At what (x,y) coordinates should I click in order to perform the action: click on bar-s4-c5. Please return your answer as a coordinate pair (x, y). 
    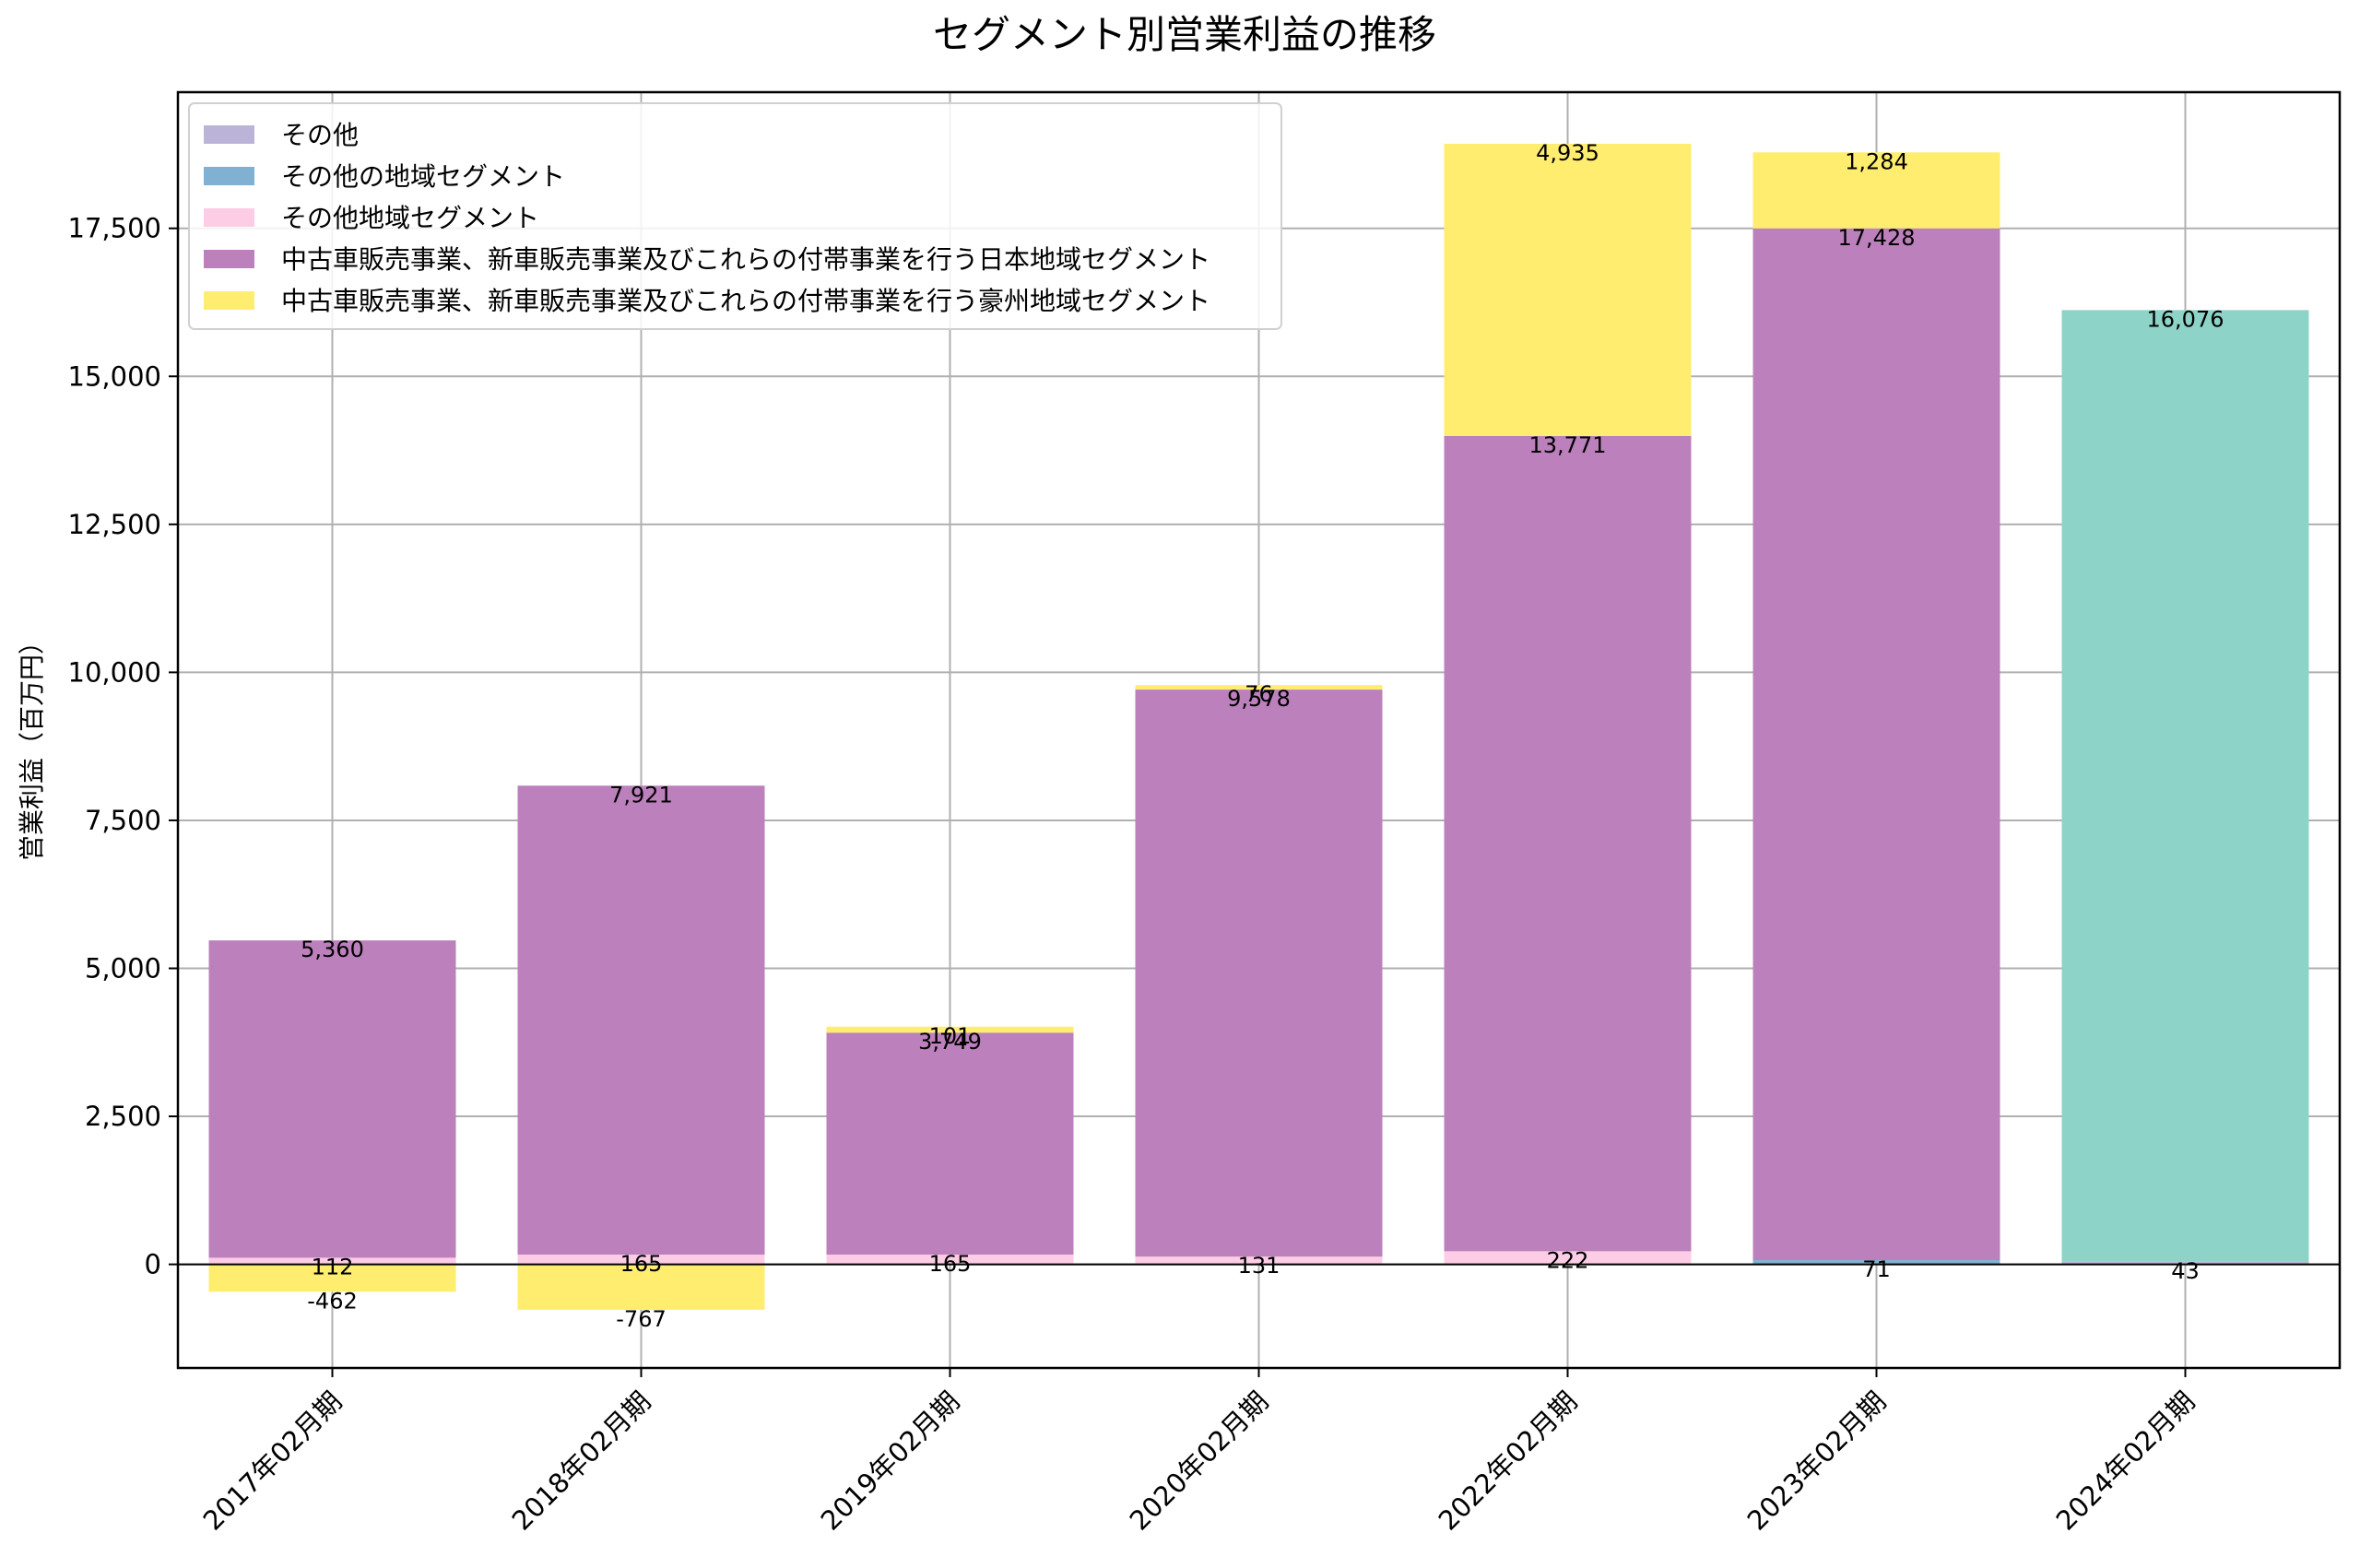
    Looking at the image, I should click on (1876, 190).